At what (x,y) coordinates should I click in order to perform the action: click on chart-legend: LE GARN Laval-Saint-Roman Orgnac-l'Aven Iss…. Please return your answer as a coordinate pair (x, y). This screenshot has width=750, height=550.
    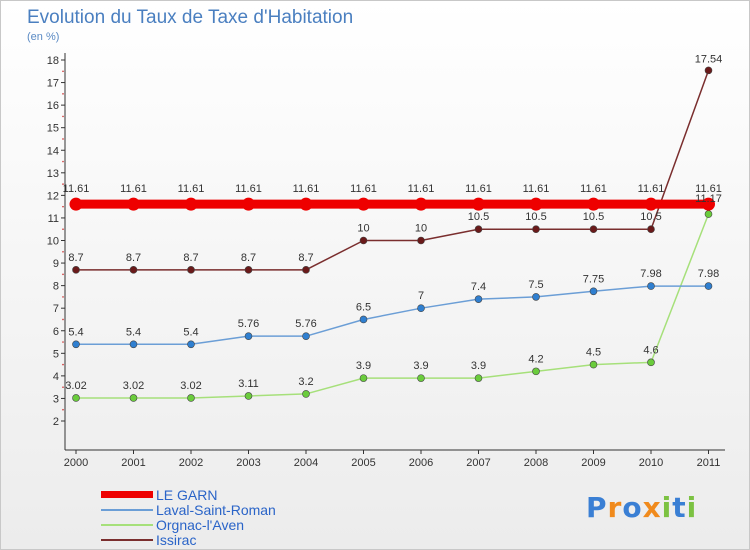
    Looking at the image, I should click on (188, 517).